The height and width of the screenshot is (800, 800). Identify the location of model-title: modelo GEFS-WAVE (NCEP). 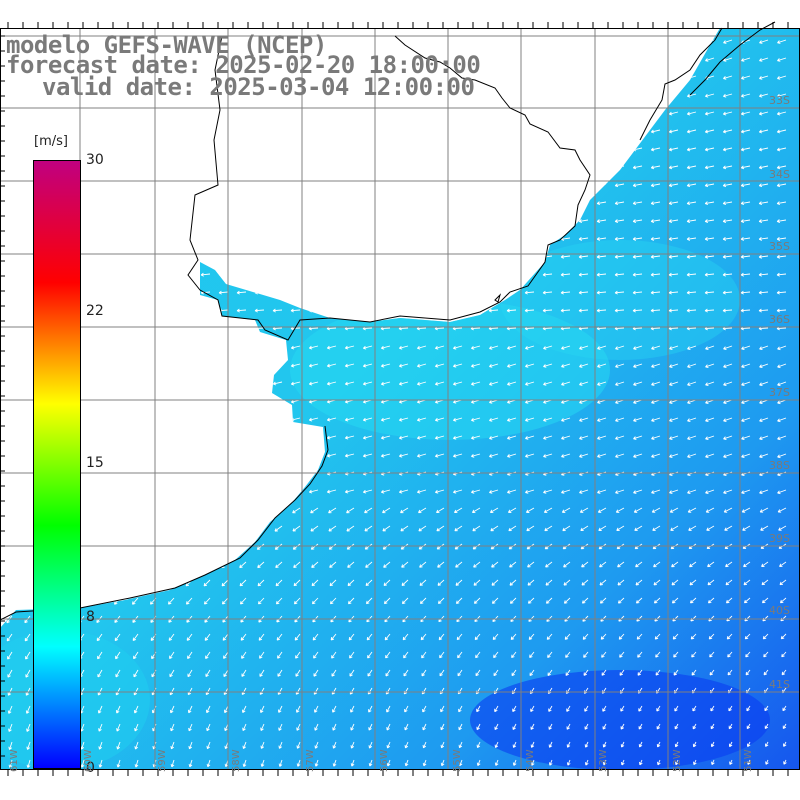
(166, 45).